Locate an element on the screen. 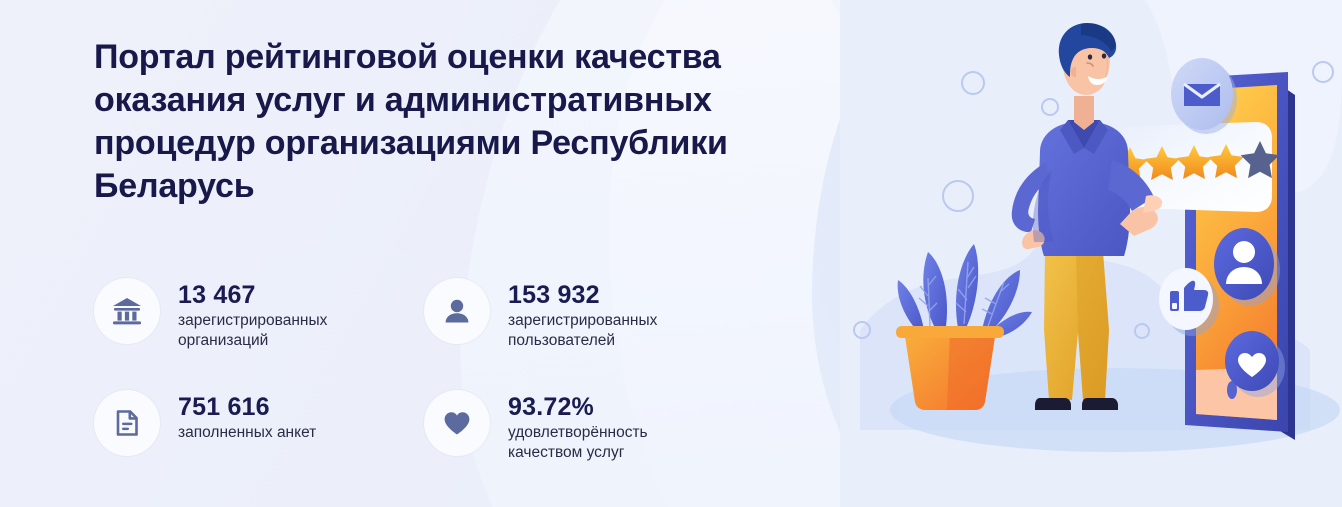 The image size is (1342, 507). stat-item-organizations: 13 467 зарегистрированных организаций is located at coordinates (259, 334).